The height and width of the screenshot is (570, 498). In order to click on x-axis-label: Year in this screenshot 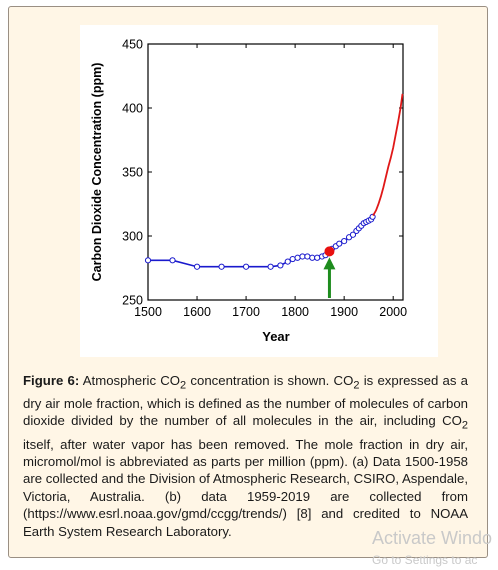, I will do `click(275, 336)`.